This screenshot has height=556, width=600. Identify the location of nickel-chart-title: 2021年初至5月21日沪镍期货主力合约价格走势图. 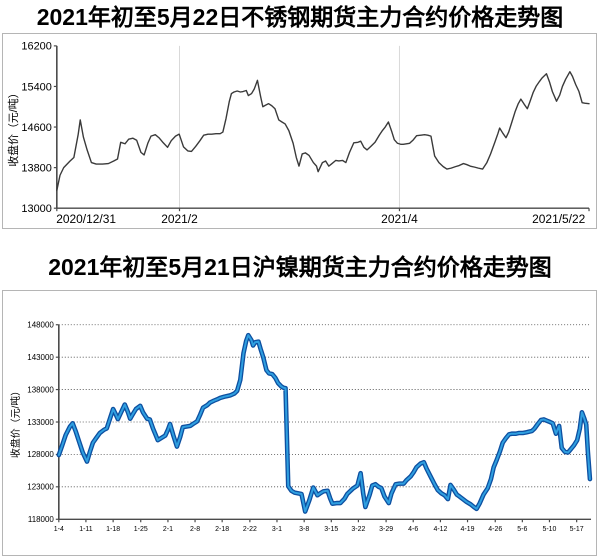
(300, 267).